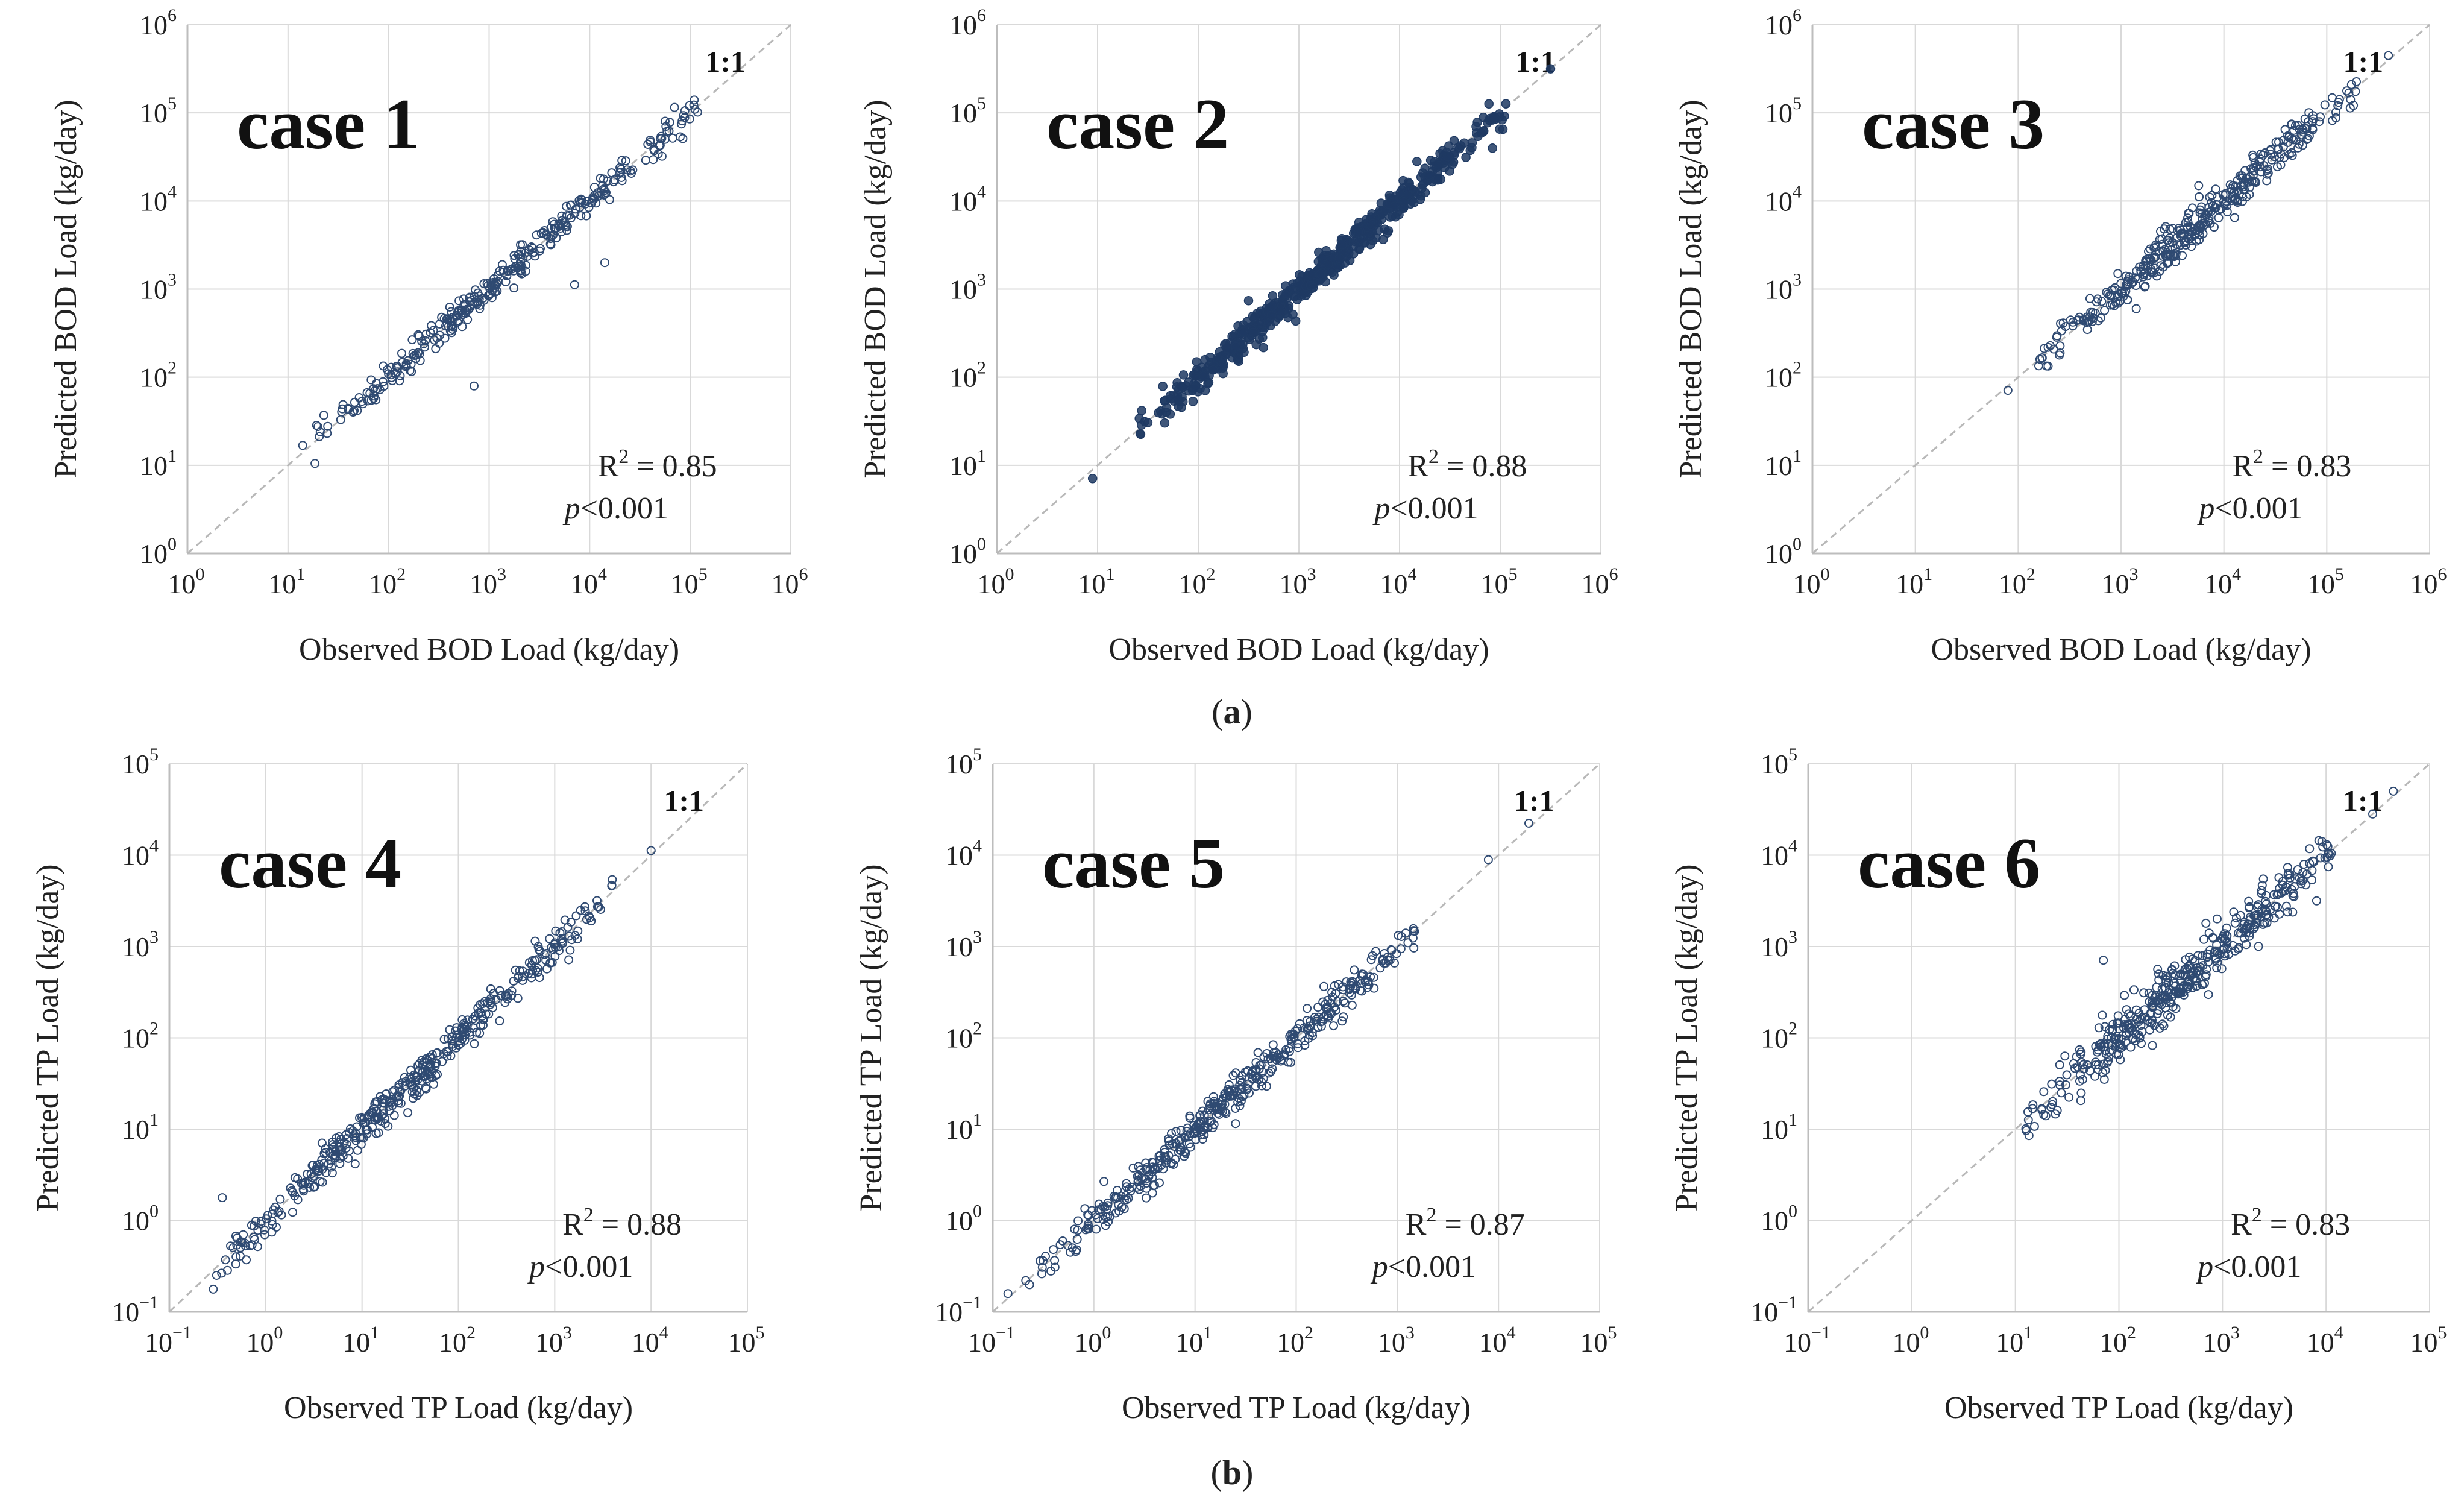 The height and width of the screenshot is (1512, 2464). I want to click on x-tick-label: 10⁻¹, so click(991, 1340).